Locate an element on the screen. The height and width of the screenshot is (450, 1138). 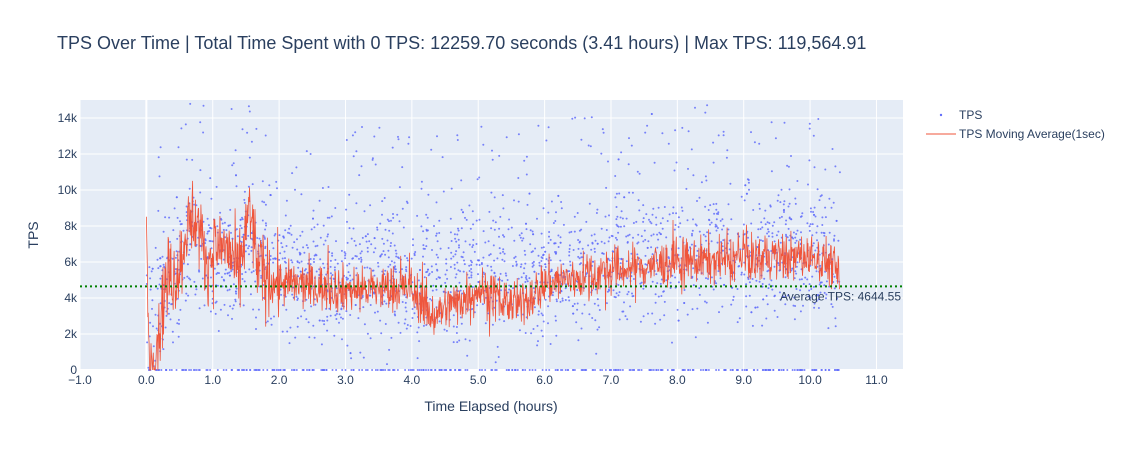
legend-label-moving-average: TPS Moving Average(1sec) is located at coordinates (1032, 134).